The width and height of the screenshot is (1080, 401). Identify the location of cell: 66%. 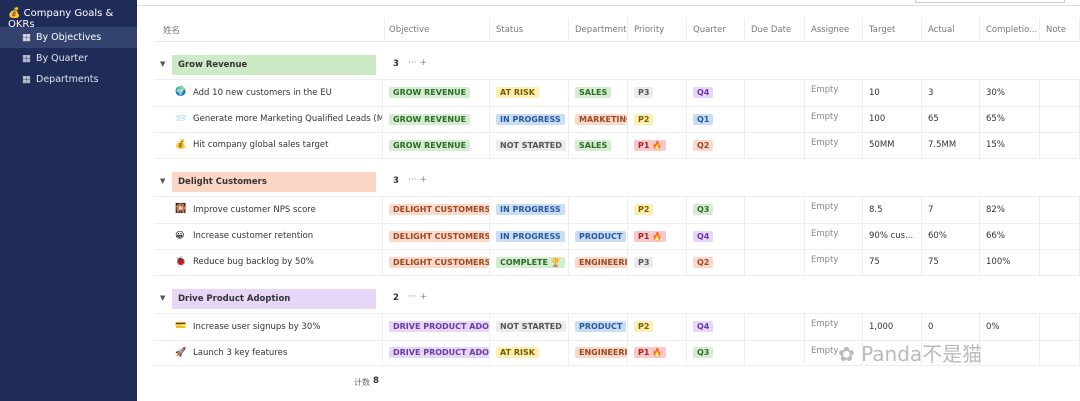
(1010, 236).